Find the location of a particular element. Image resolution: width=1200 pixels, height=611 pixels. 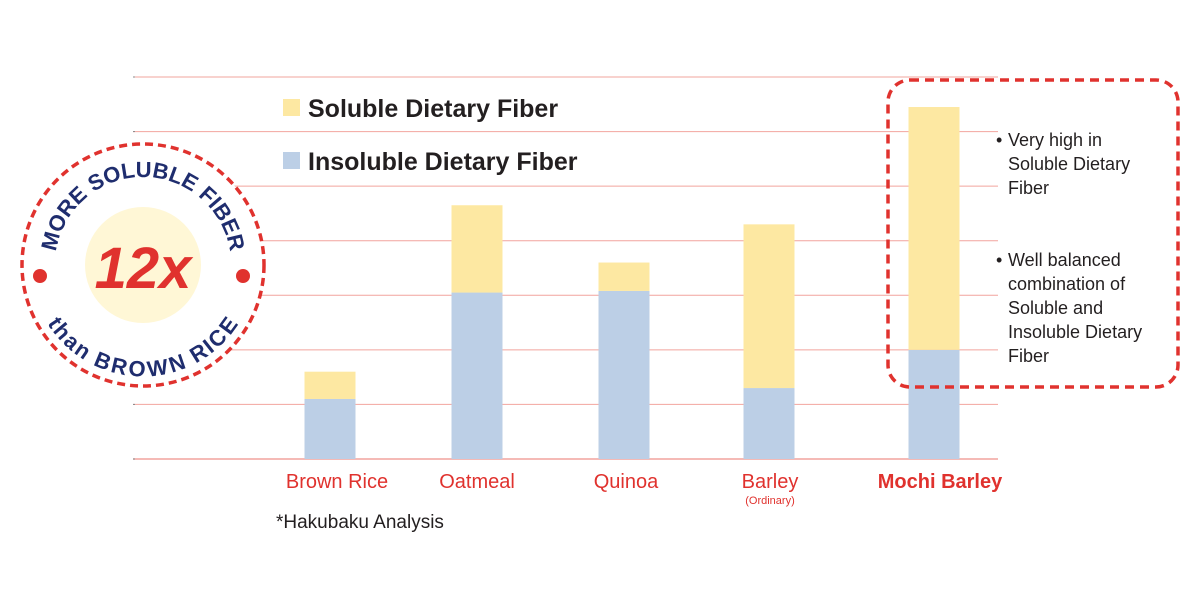

x-label-brown-rice: Brown Rice is located at coordinates (337, 482).